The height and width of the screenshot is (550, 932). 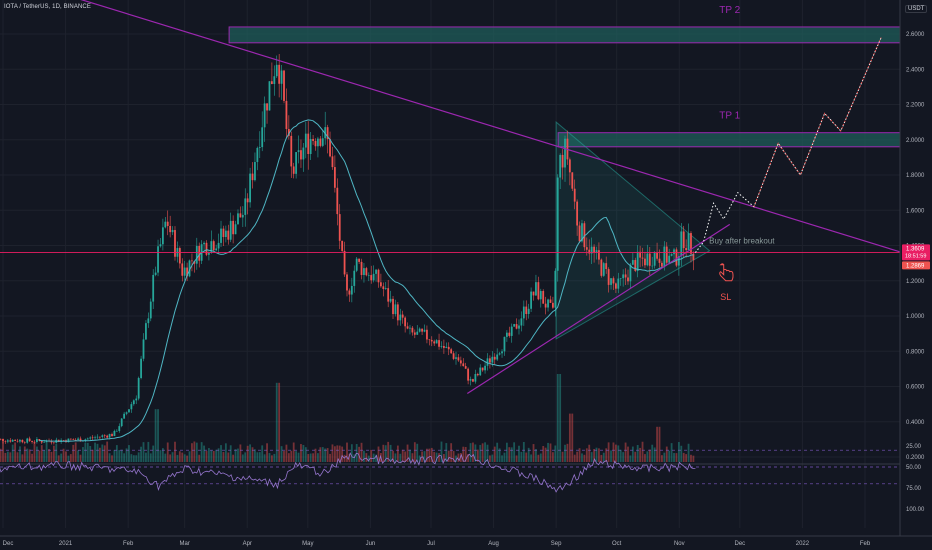 What do you see at coordinates (915, 266) in the screenshot?
I see `sl-price-label: 1.2869` at bounding box center [915, 266].